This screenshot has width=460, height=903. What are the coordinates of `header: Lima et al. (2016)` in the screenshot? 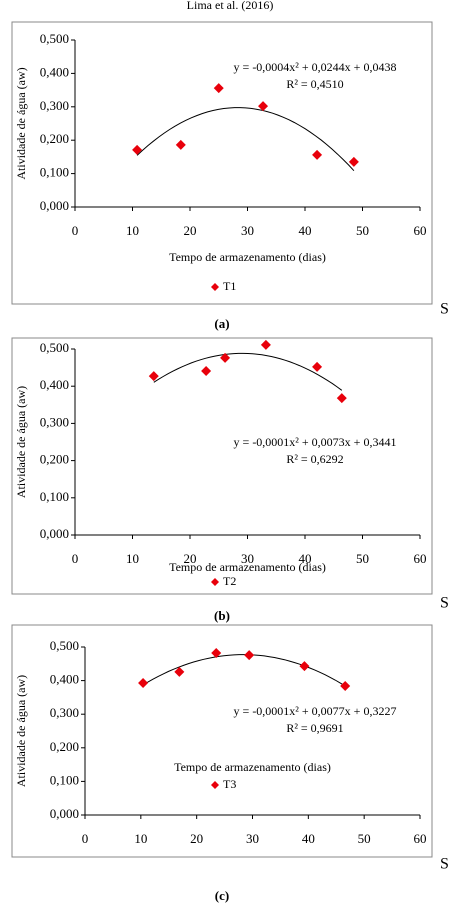 It's located at (230, 6).